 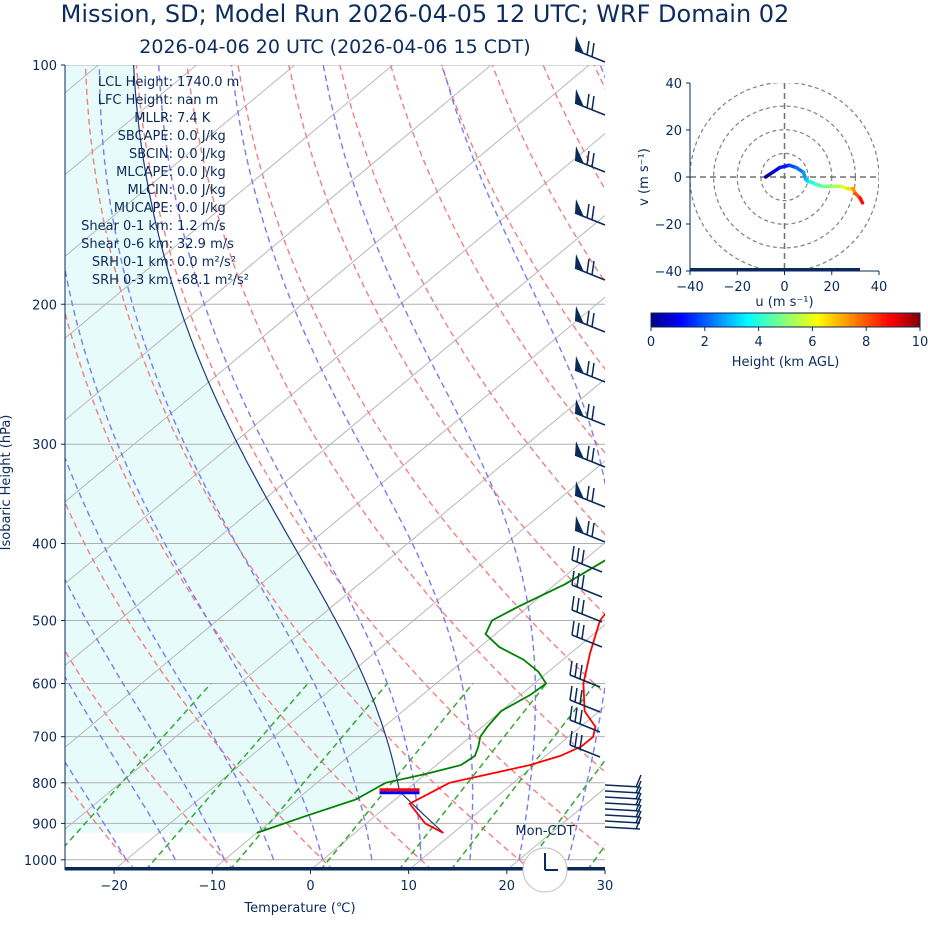 What do you see at coordinates (7, 483) in the screenshot?
I see `y-axis-label: Isobaric Height (hPa)` at bounding box center [7, 483].